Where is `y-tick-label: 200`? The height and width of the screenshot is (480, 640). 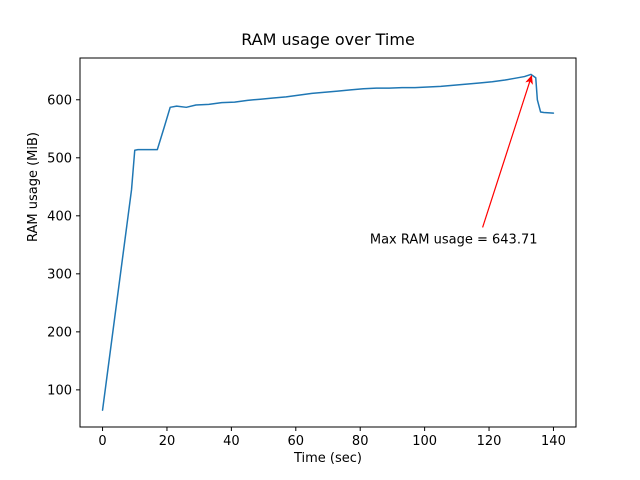 y-tick-label: 200 is located at coordinates (59, 332).